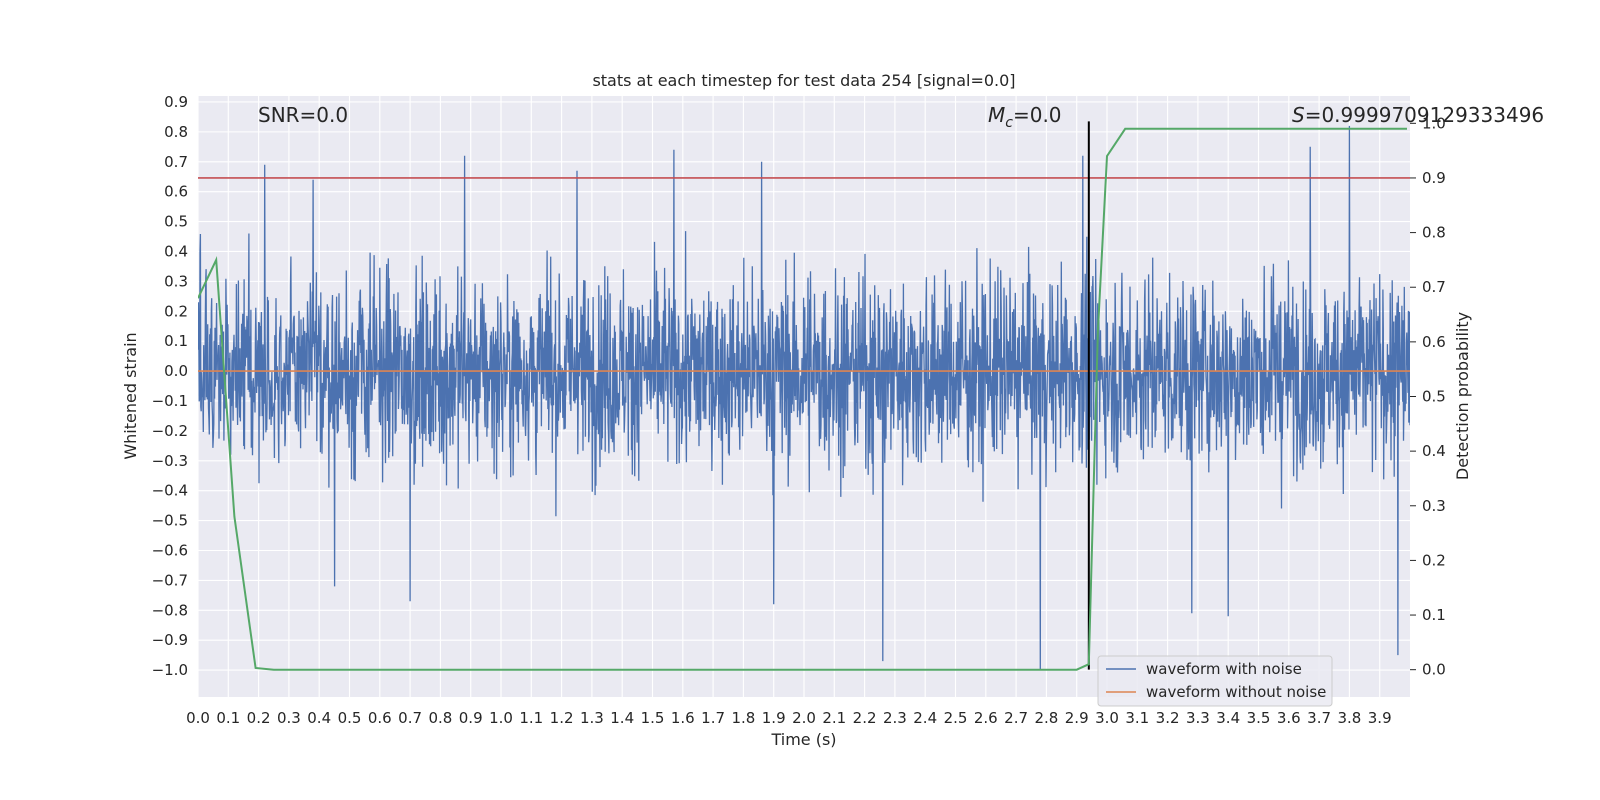 The height and width of the screenshot is (800, 1600). What do you see at coordinates (1434, 287) in the screenshot?
I see `y2-tick-label: 0.7` at bounding box center [1434, 287].